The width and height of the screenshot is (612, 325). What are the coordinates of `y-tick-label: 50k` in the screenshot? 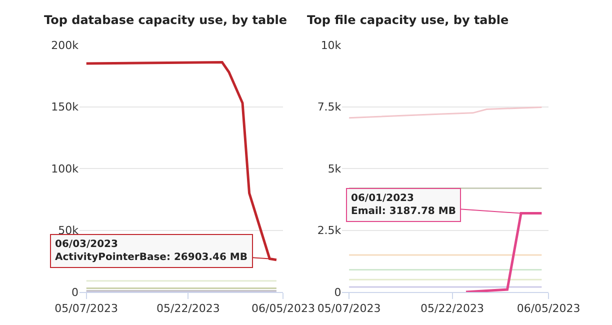 It's located at (69, 231).